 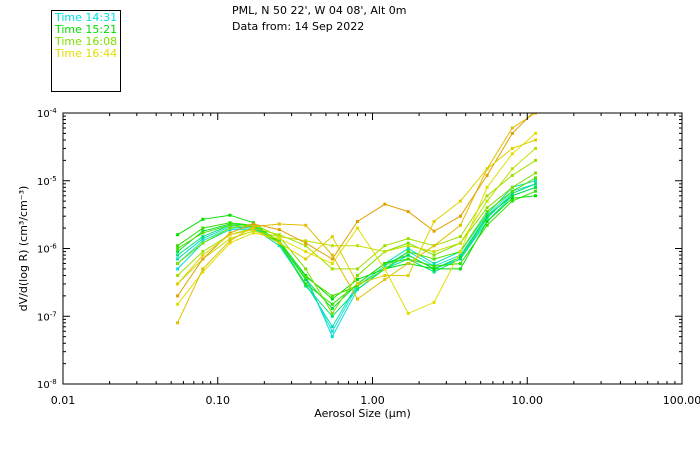 I want to click on x-axis-label: Aerosol Size (μm), so click(x=362, y=413).